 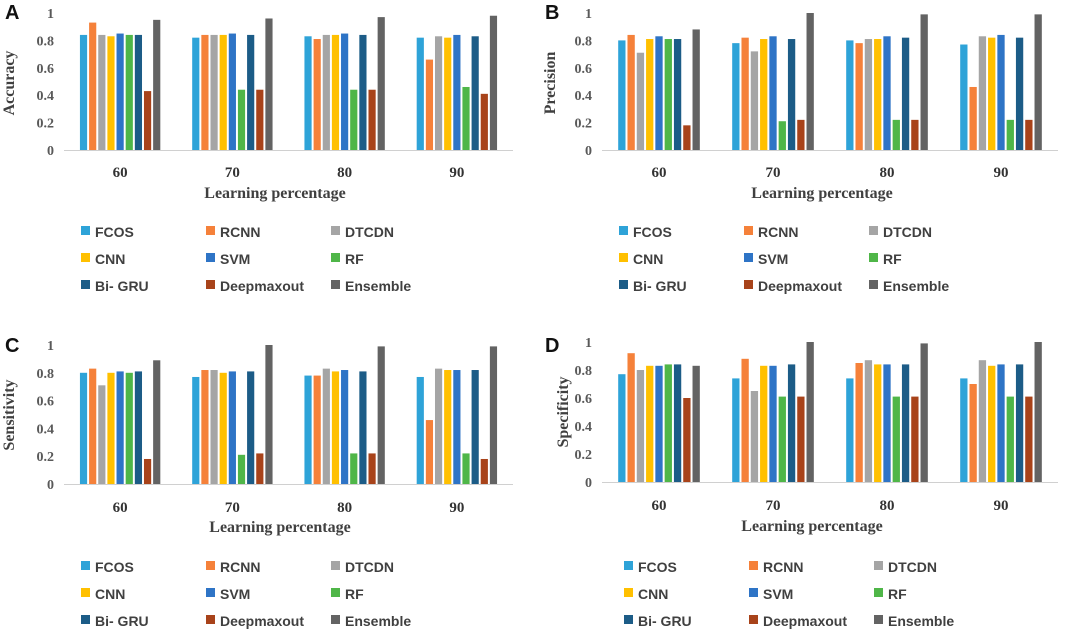 I want to click on y-axis-label: Specificity, so click(x=563, y=411).